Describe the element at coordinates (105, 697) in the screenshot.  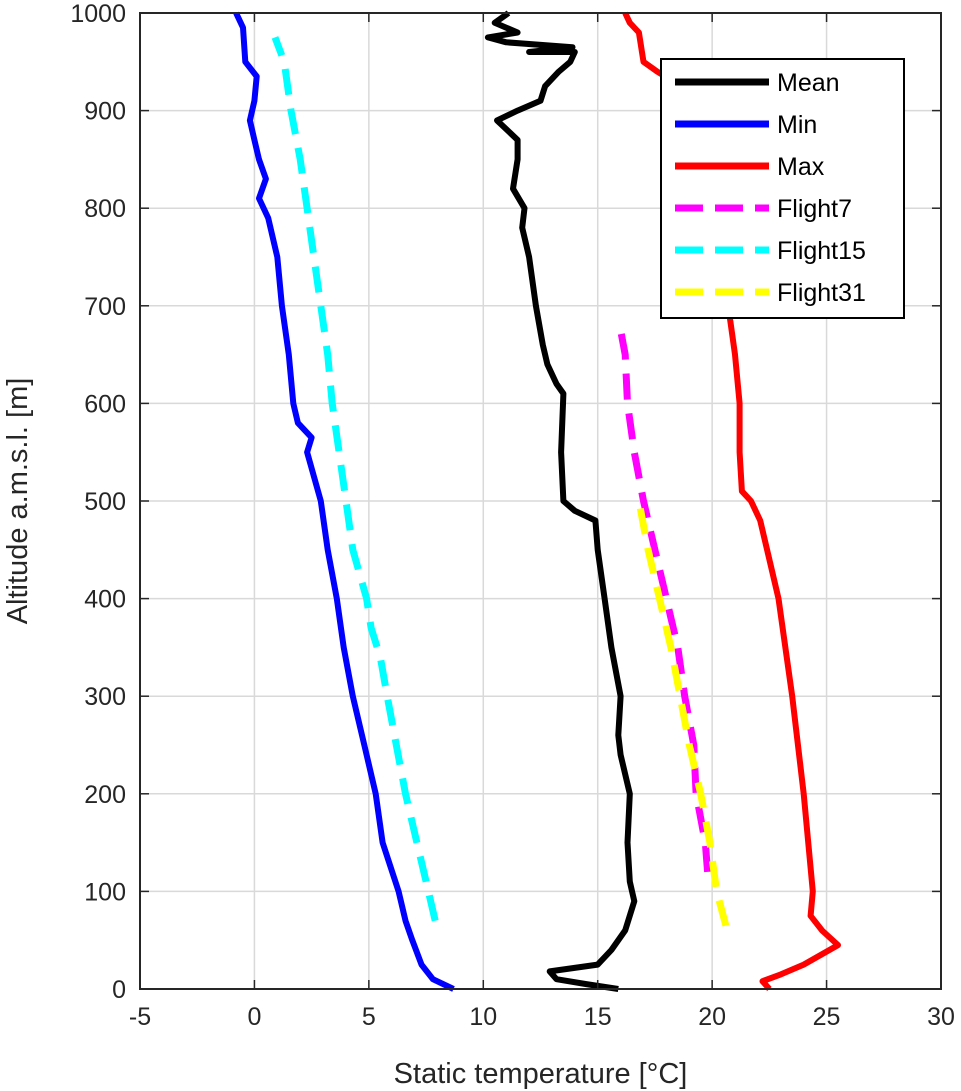
I see `y-tick-label: 300` at that location.